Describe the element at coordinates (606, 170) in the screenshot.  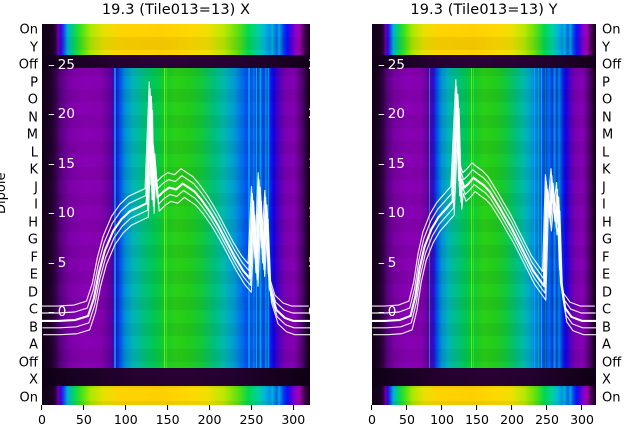
I see `category-label-right-k-8: K` at that location.